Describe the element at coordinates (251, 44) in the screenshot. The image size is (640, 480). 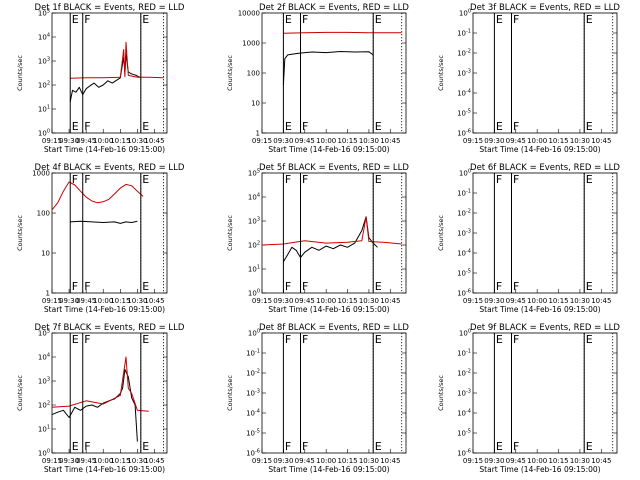
I see `y-tick-label: 1000` at that location.